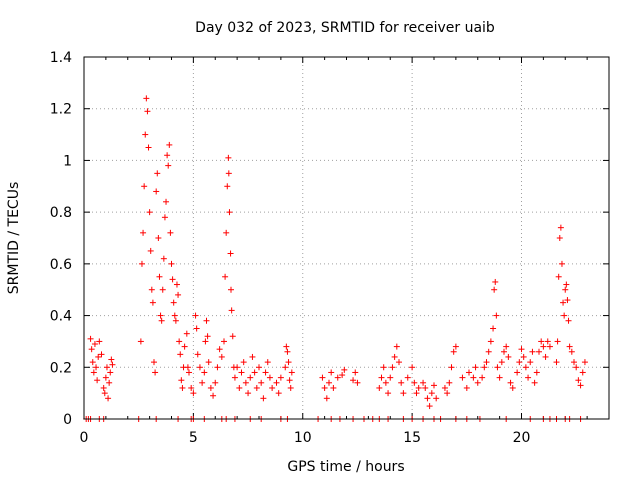  I want to click on x-tick-label: 5, so click(193, 438).